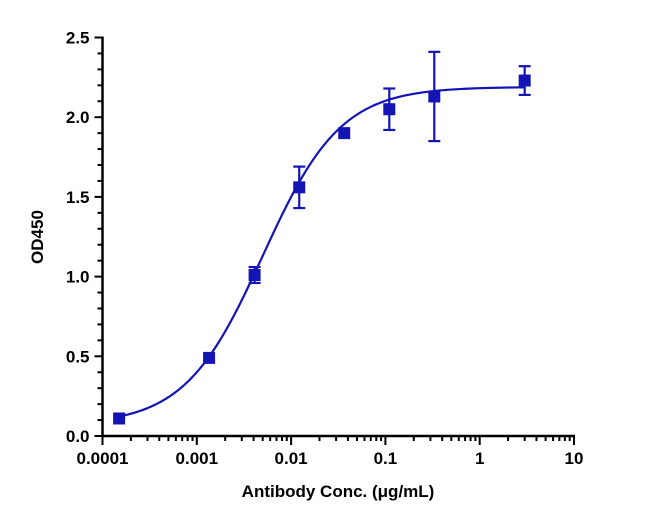 The width and height of the screenshot is (650, 526). I want to click on x-tick-label: 10, so click(574, 458).